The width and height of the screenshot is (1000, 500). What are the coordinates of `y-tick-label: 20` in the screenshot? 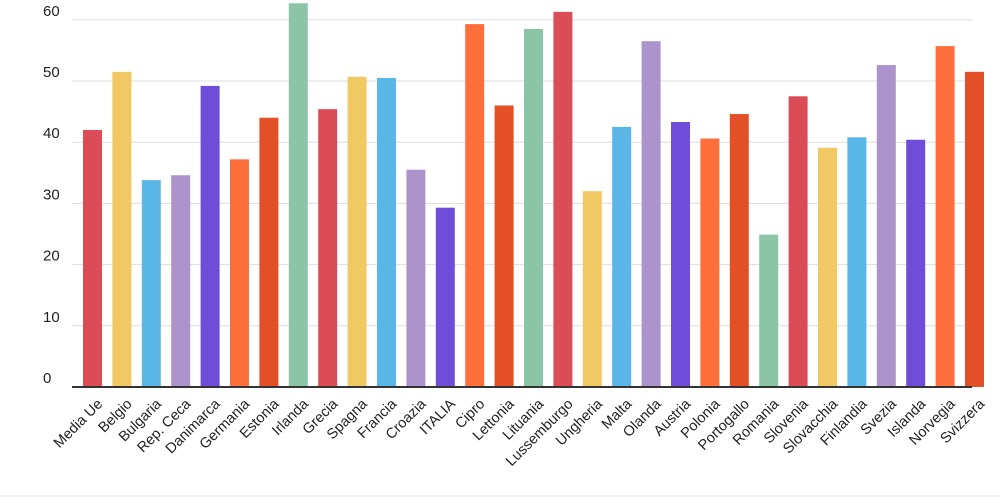 It's located at (51, 256).